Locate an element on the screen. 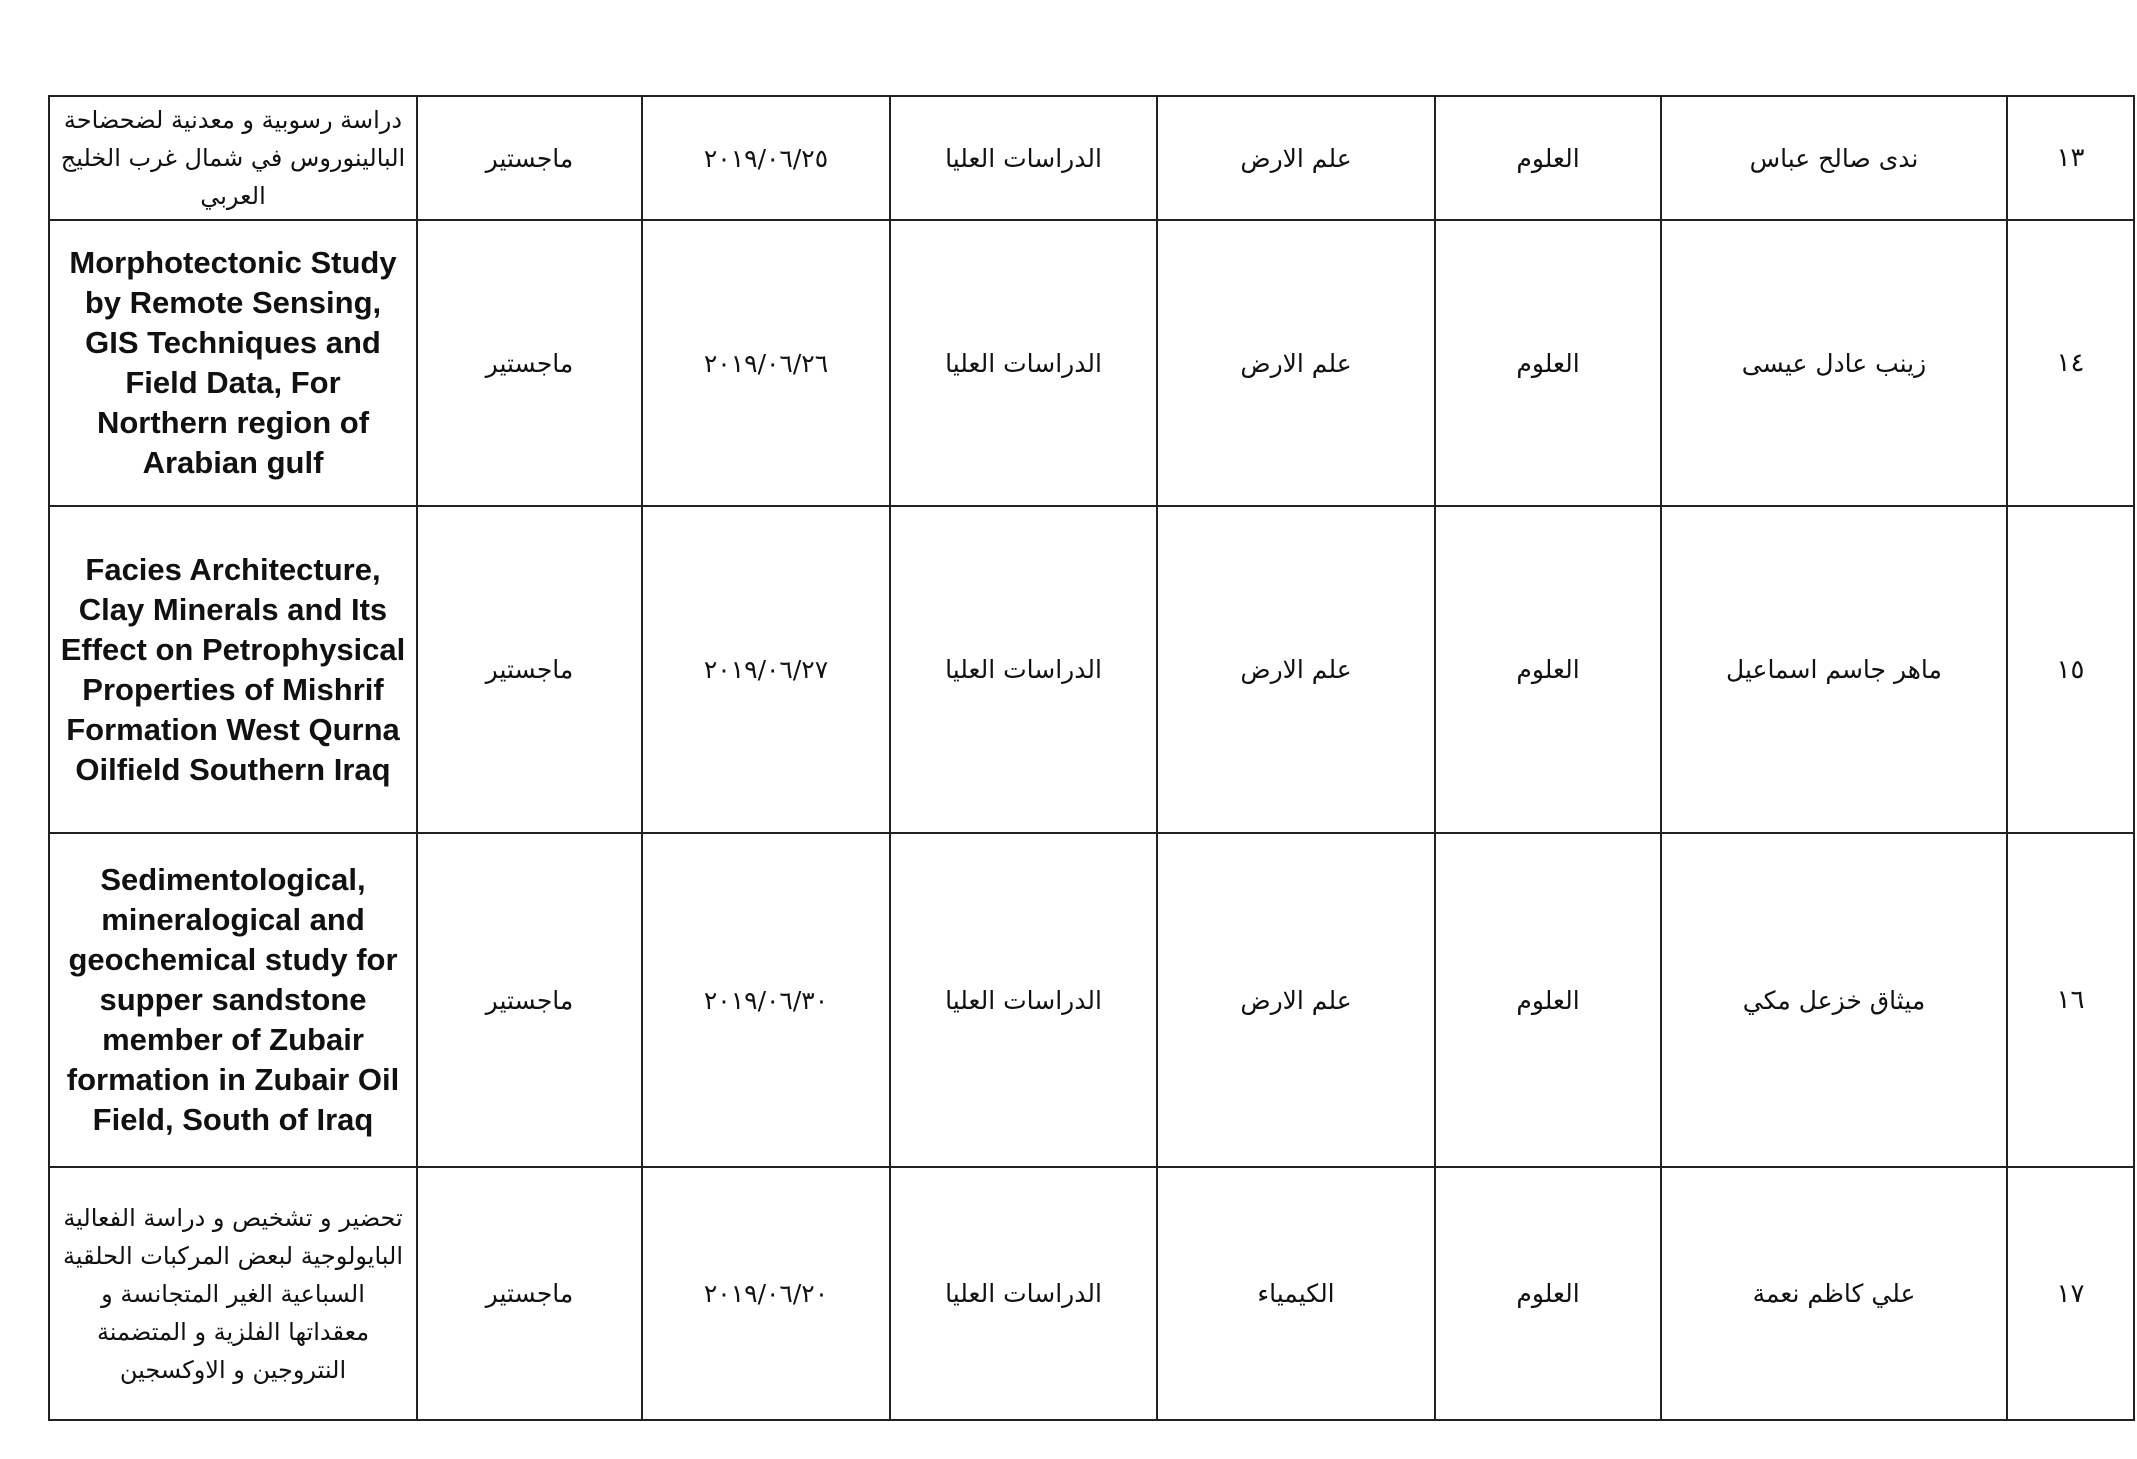 This screenshot has height=1459, width=2137. cell-date: ٢٠١٩/٠٦/٢٥ is located at coordinates (766, 158).